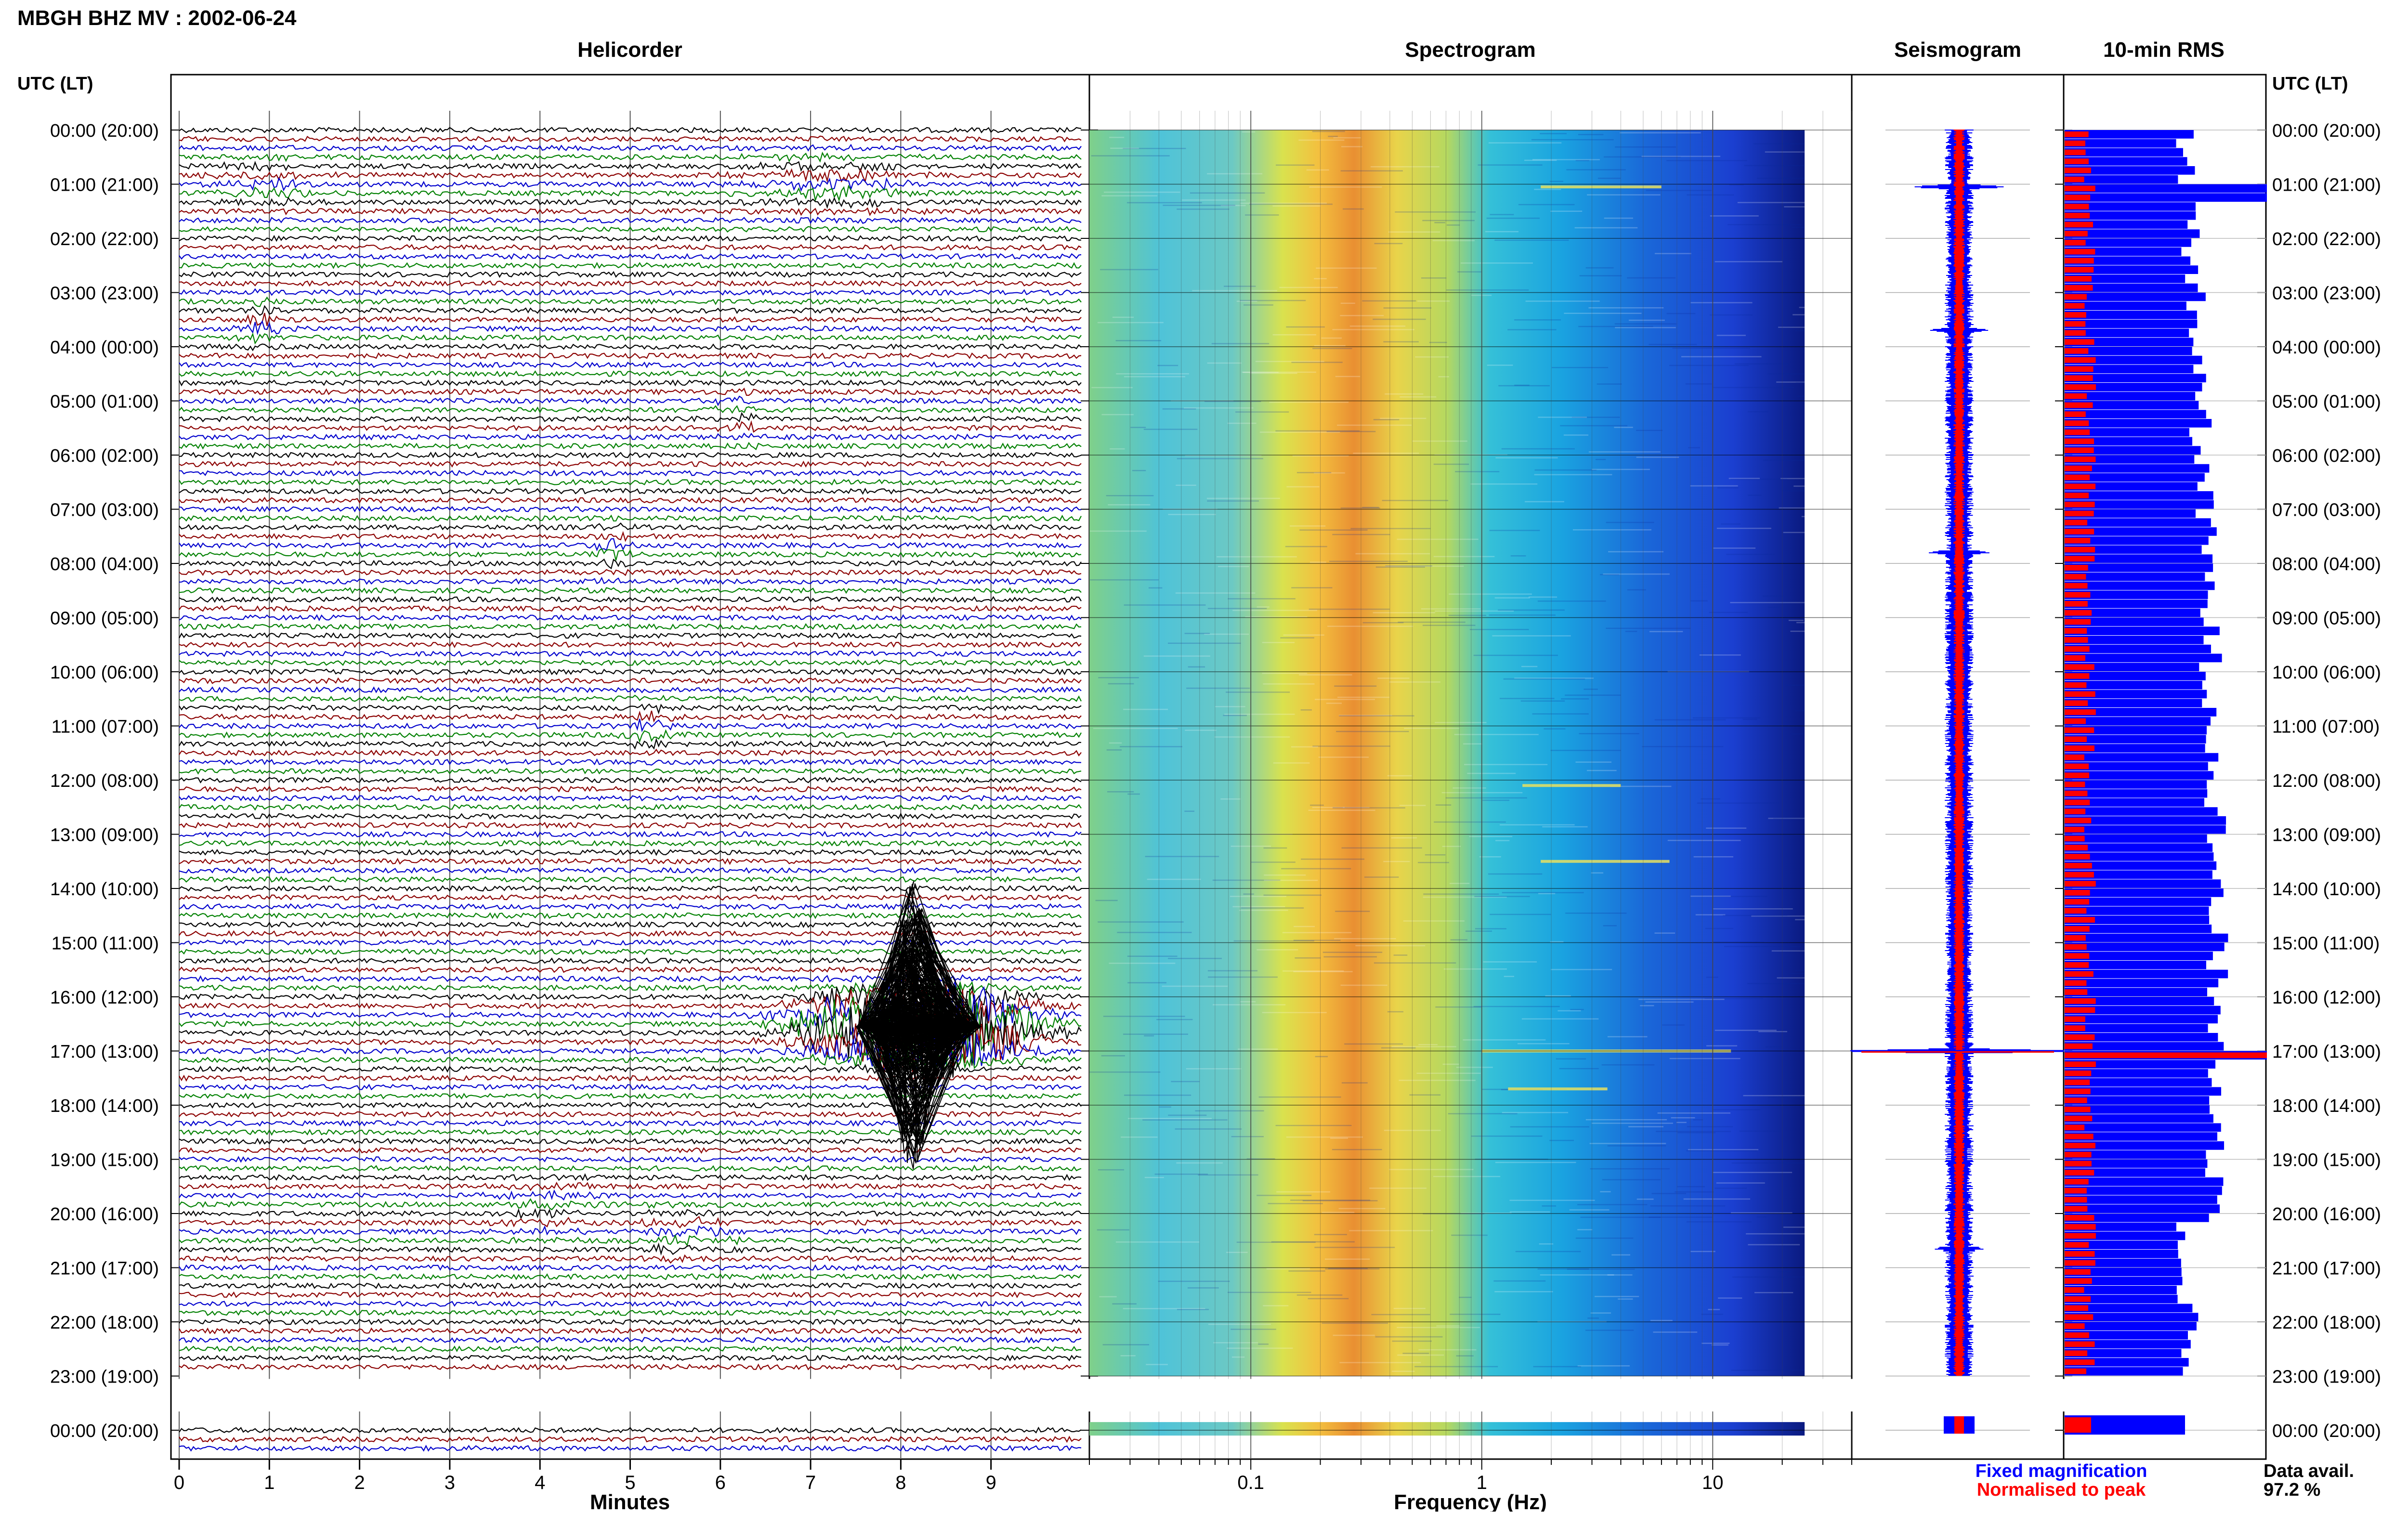 The image size is (2408, 1514). Describe the element at coordinates (2326, 998) in the screenshot. I see `time-label-right: 16:00 (12:00)` at that location.